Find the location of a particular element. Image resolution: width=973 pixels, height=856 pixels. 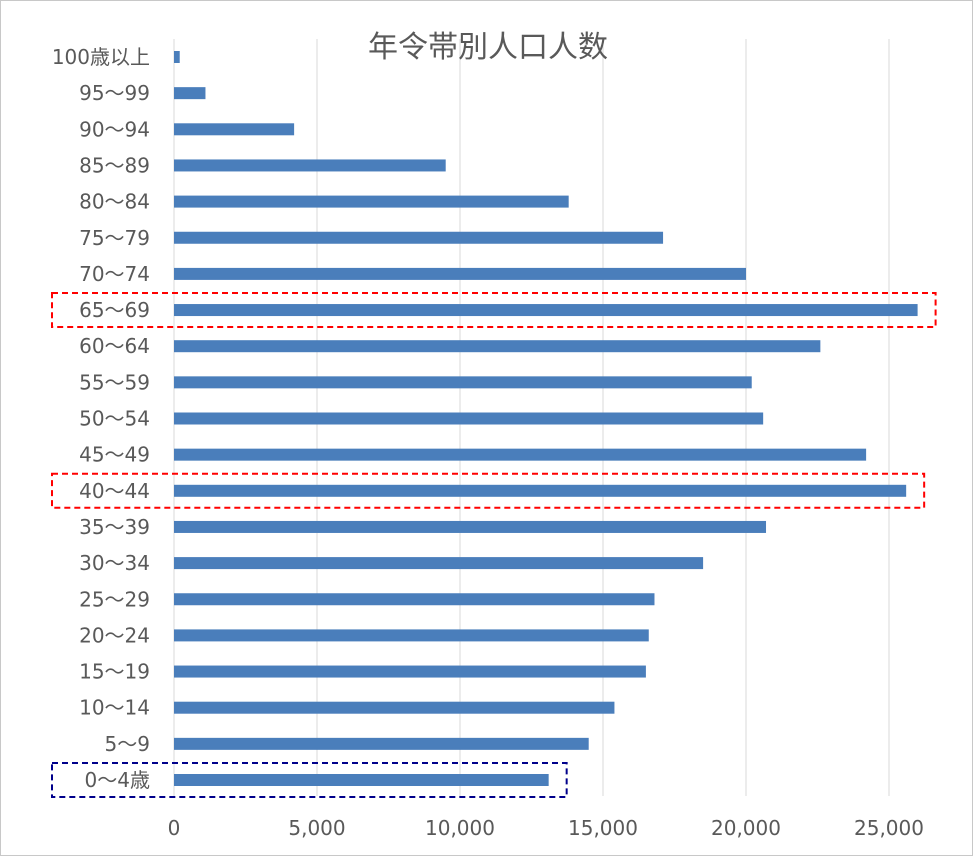

x-tick-label: 15,000 is located at coordinates (603, 828).